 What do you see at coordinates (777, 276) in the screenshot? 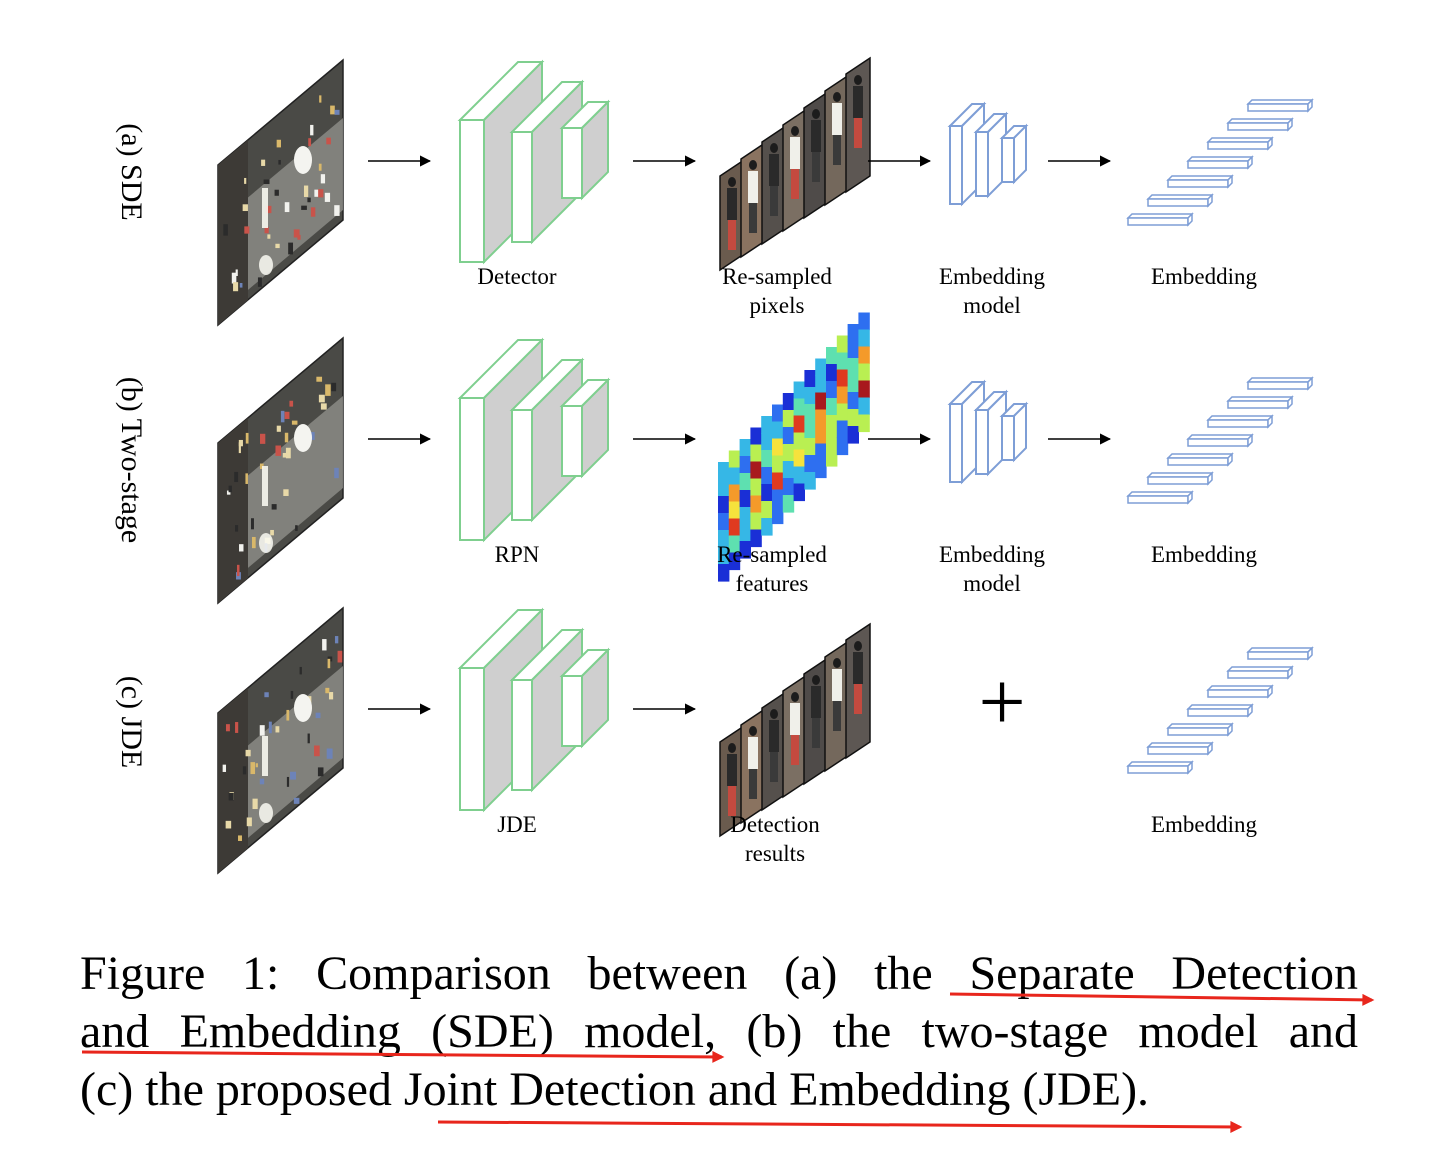
I see `middle-label-line-1: Re-sampled` at bounding box center [777, 276].